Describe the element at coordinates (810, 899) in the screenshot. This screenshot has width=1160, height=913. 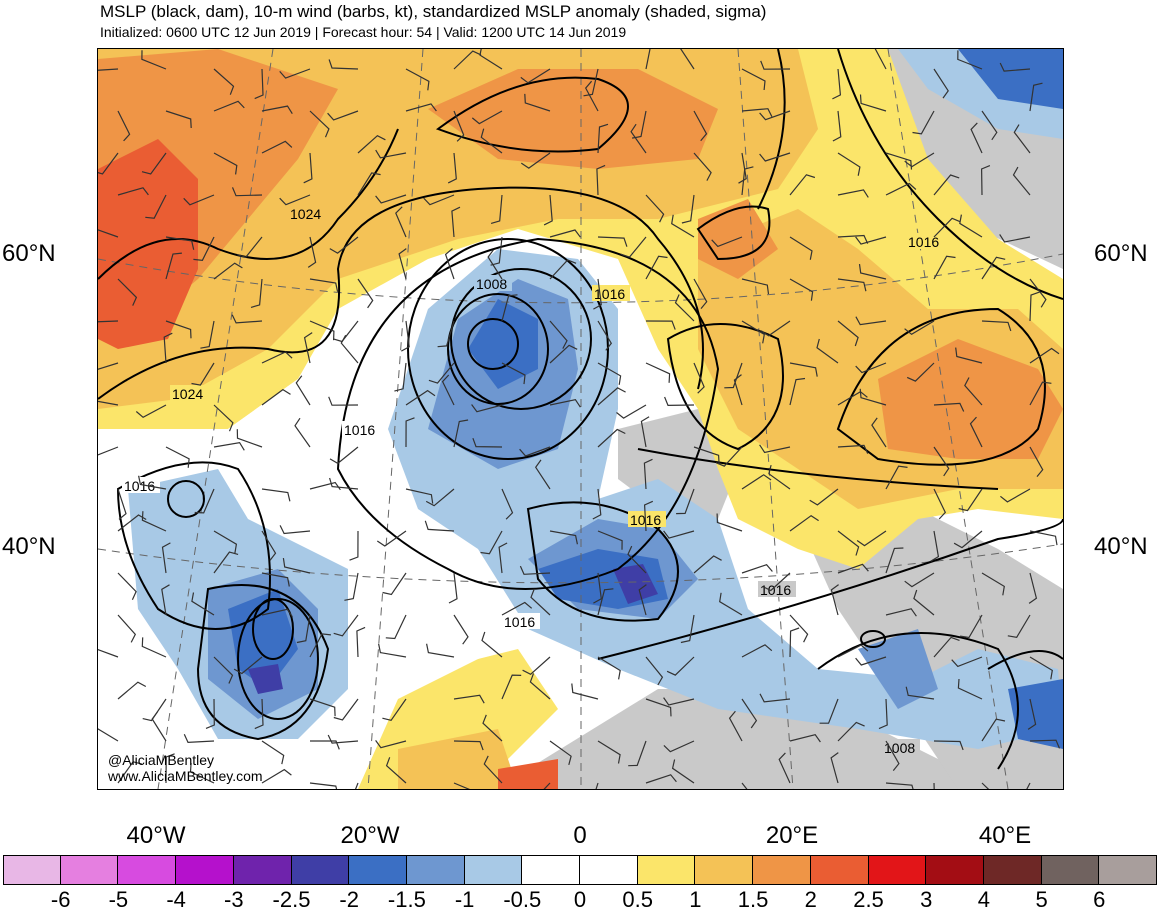
I see `colorbar-tick-label: 2` at that location.